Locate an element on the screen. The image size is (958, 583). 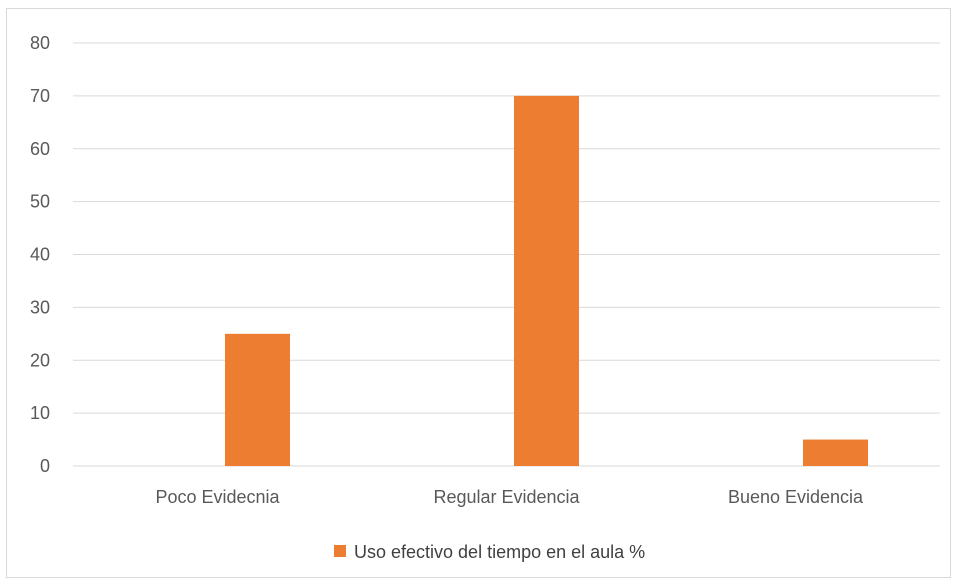
y-tick-label: 70 is located at coordinates (40, 96).